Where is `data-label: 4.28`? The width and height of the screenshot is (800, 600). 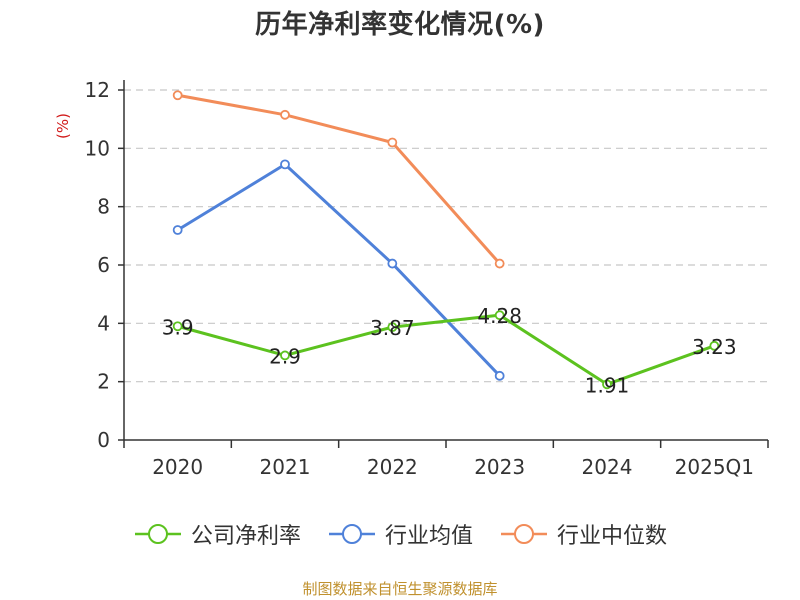 data-label: 4.28 is located at coordinates (499, 316).